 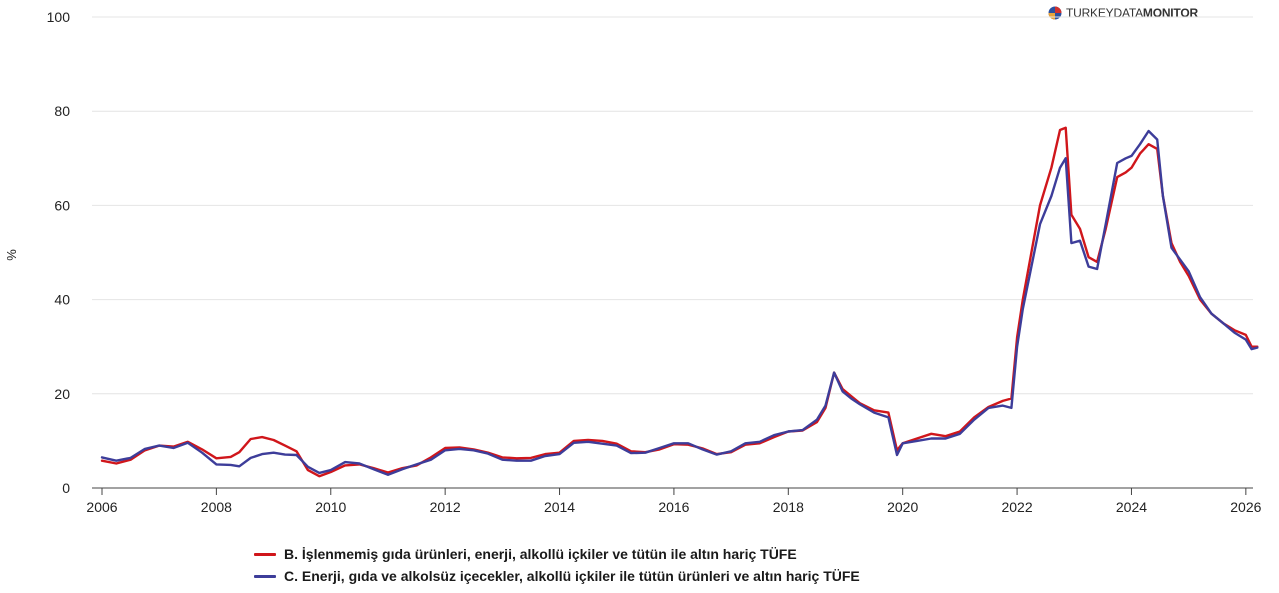 What do you see at coordinates (265, 576) in the screenshot?
I see `legend-swatch-c` at bounding box center [265, 576].